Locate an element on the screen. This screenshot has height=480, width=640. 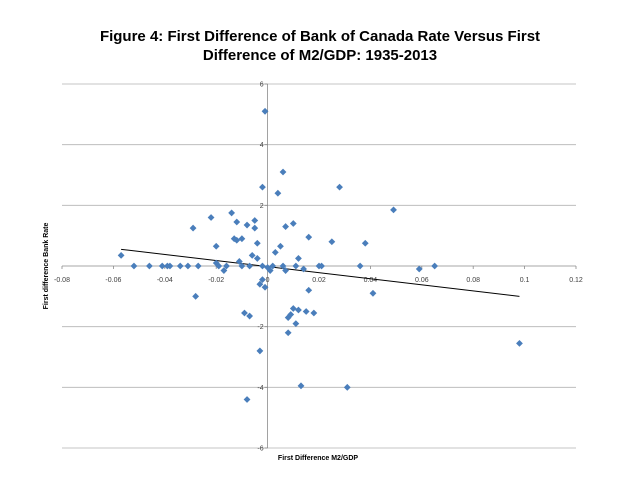
x-tick-label: -0.08 is located at coordinates (62, 280).